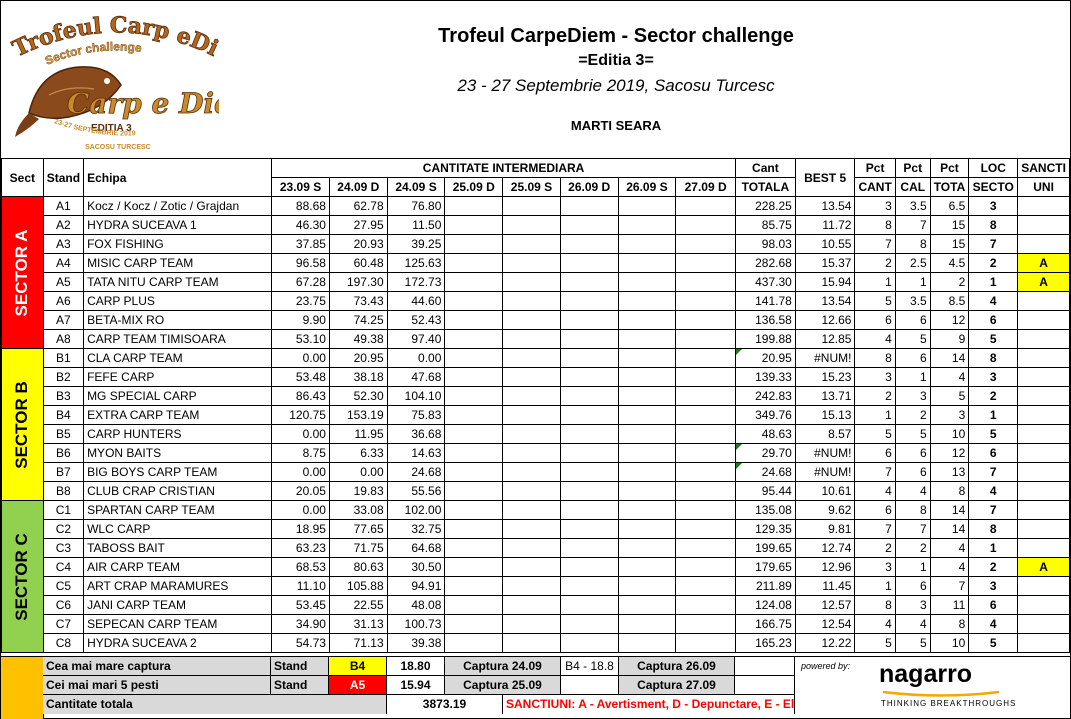 Image resolution: width=1071 pixels, height=719 pixels. Describe the element at coordinates (875, 187) in the screenshot. I see `col-header-pct-cant-b: CANT` at that location.